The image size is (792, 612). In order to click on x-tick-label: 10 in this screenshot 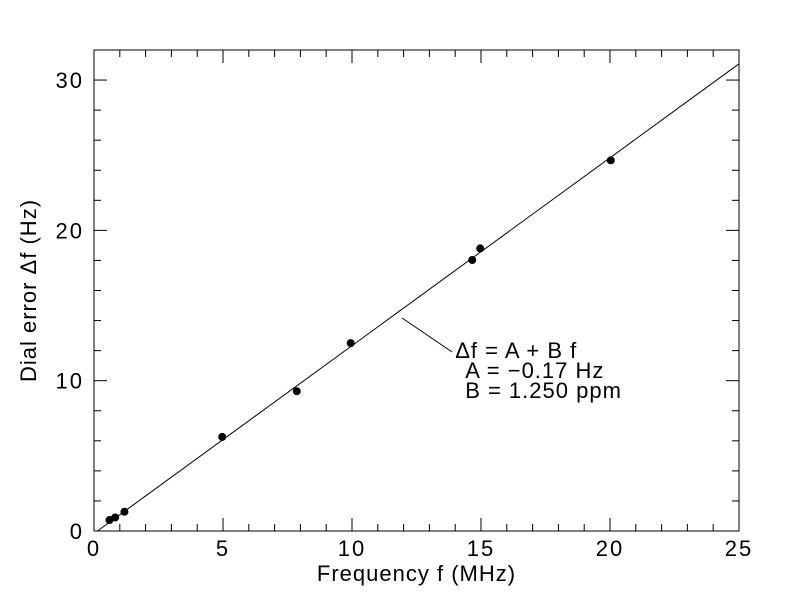, I will do `click(352, 548)`.